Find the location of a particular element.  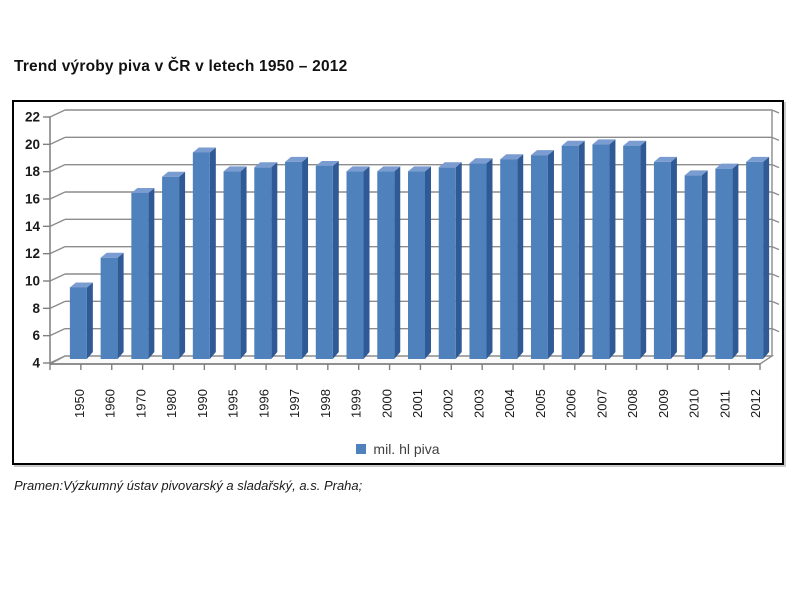

bar-top-1950 is located at coordinates (81, 285).